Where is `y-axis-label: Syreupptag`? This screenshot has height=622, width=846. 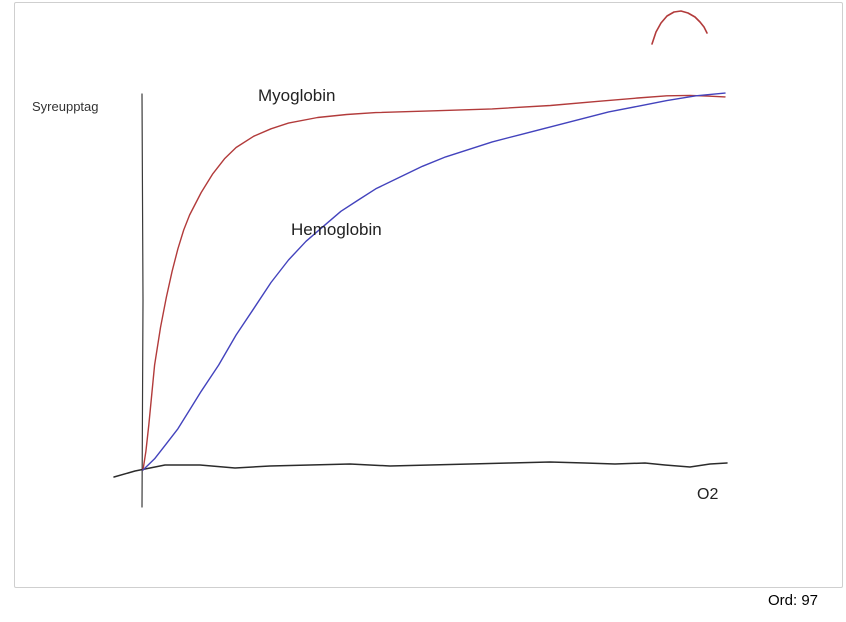
y-axis-label: Syreupptag is located at coordinates (65, 106).